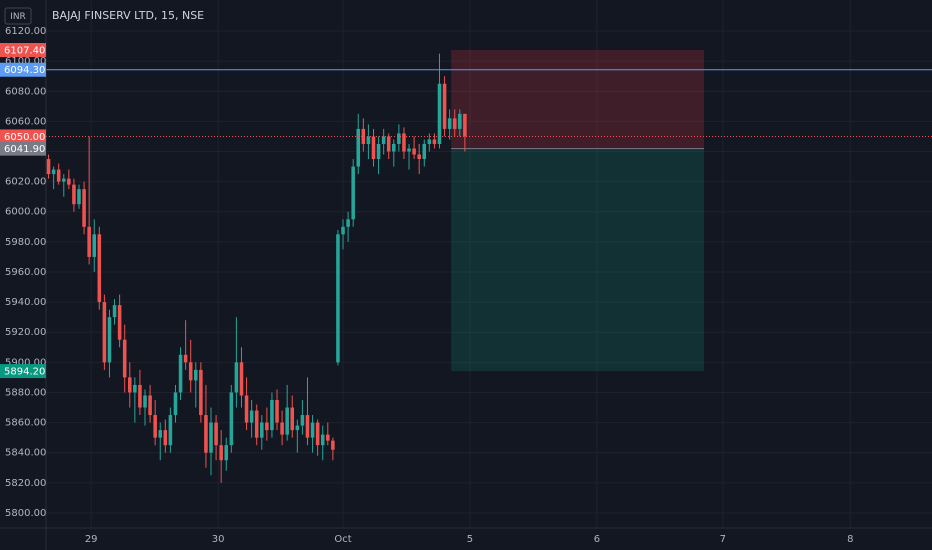 The image size is (932, 550). What do you see at coordinates (25, 453) in the screenshot?
I see `y-tick-label: 5840.00` at bounding box center [25, 453].